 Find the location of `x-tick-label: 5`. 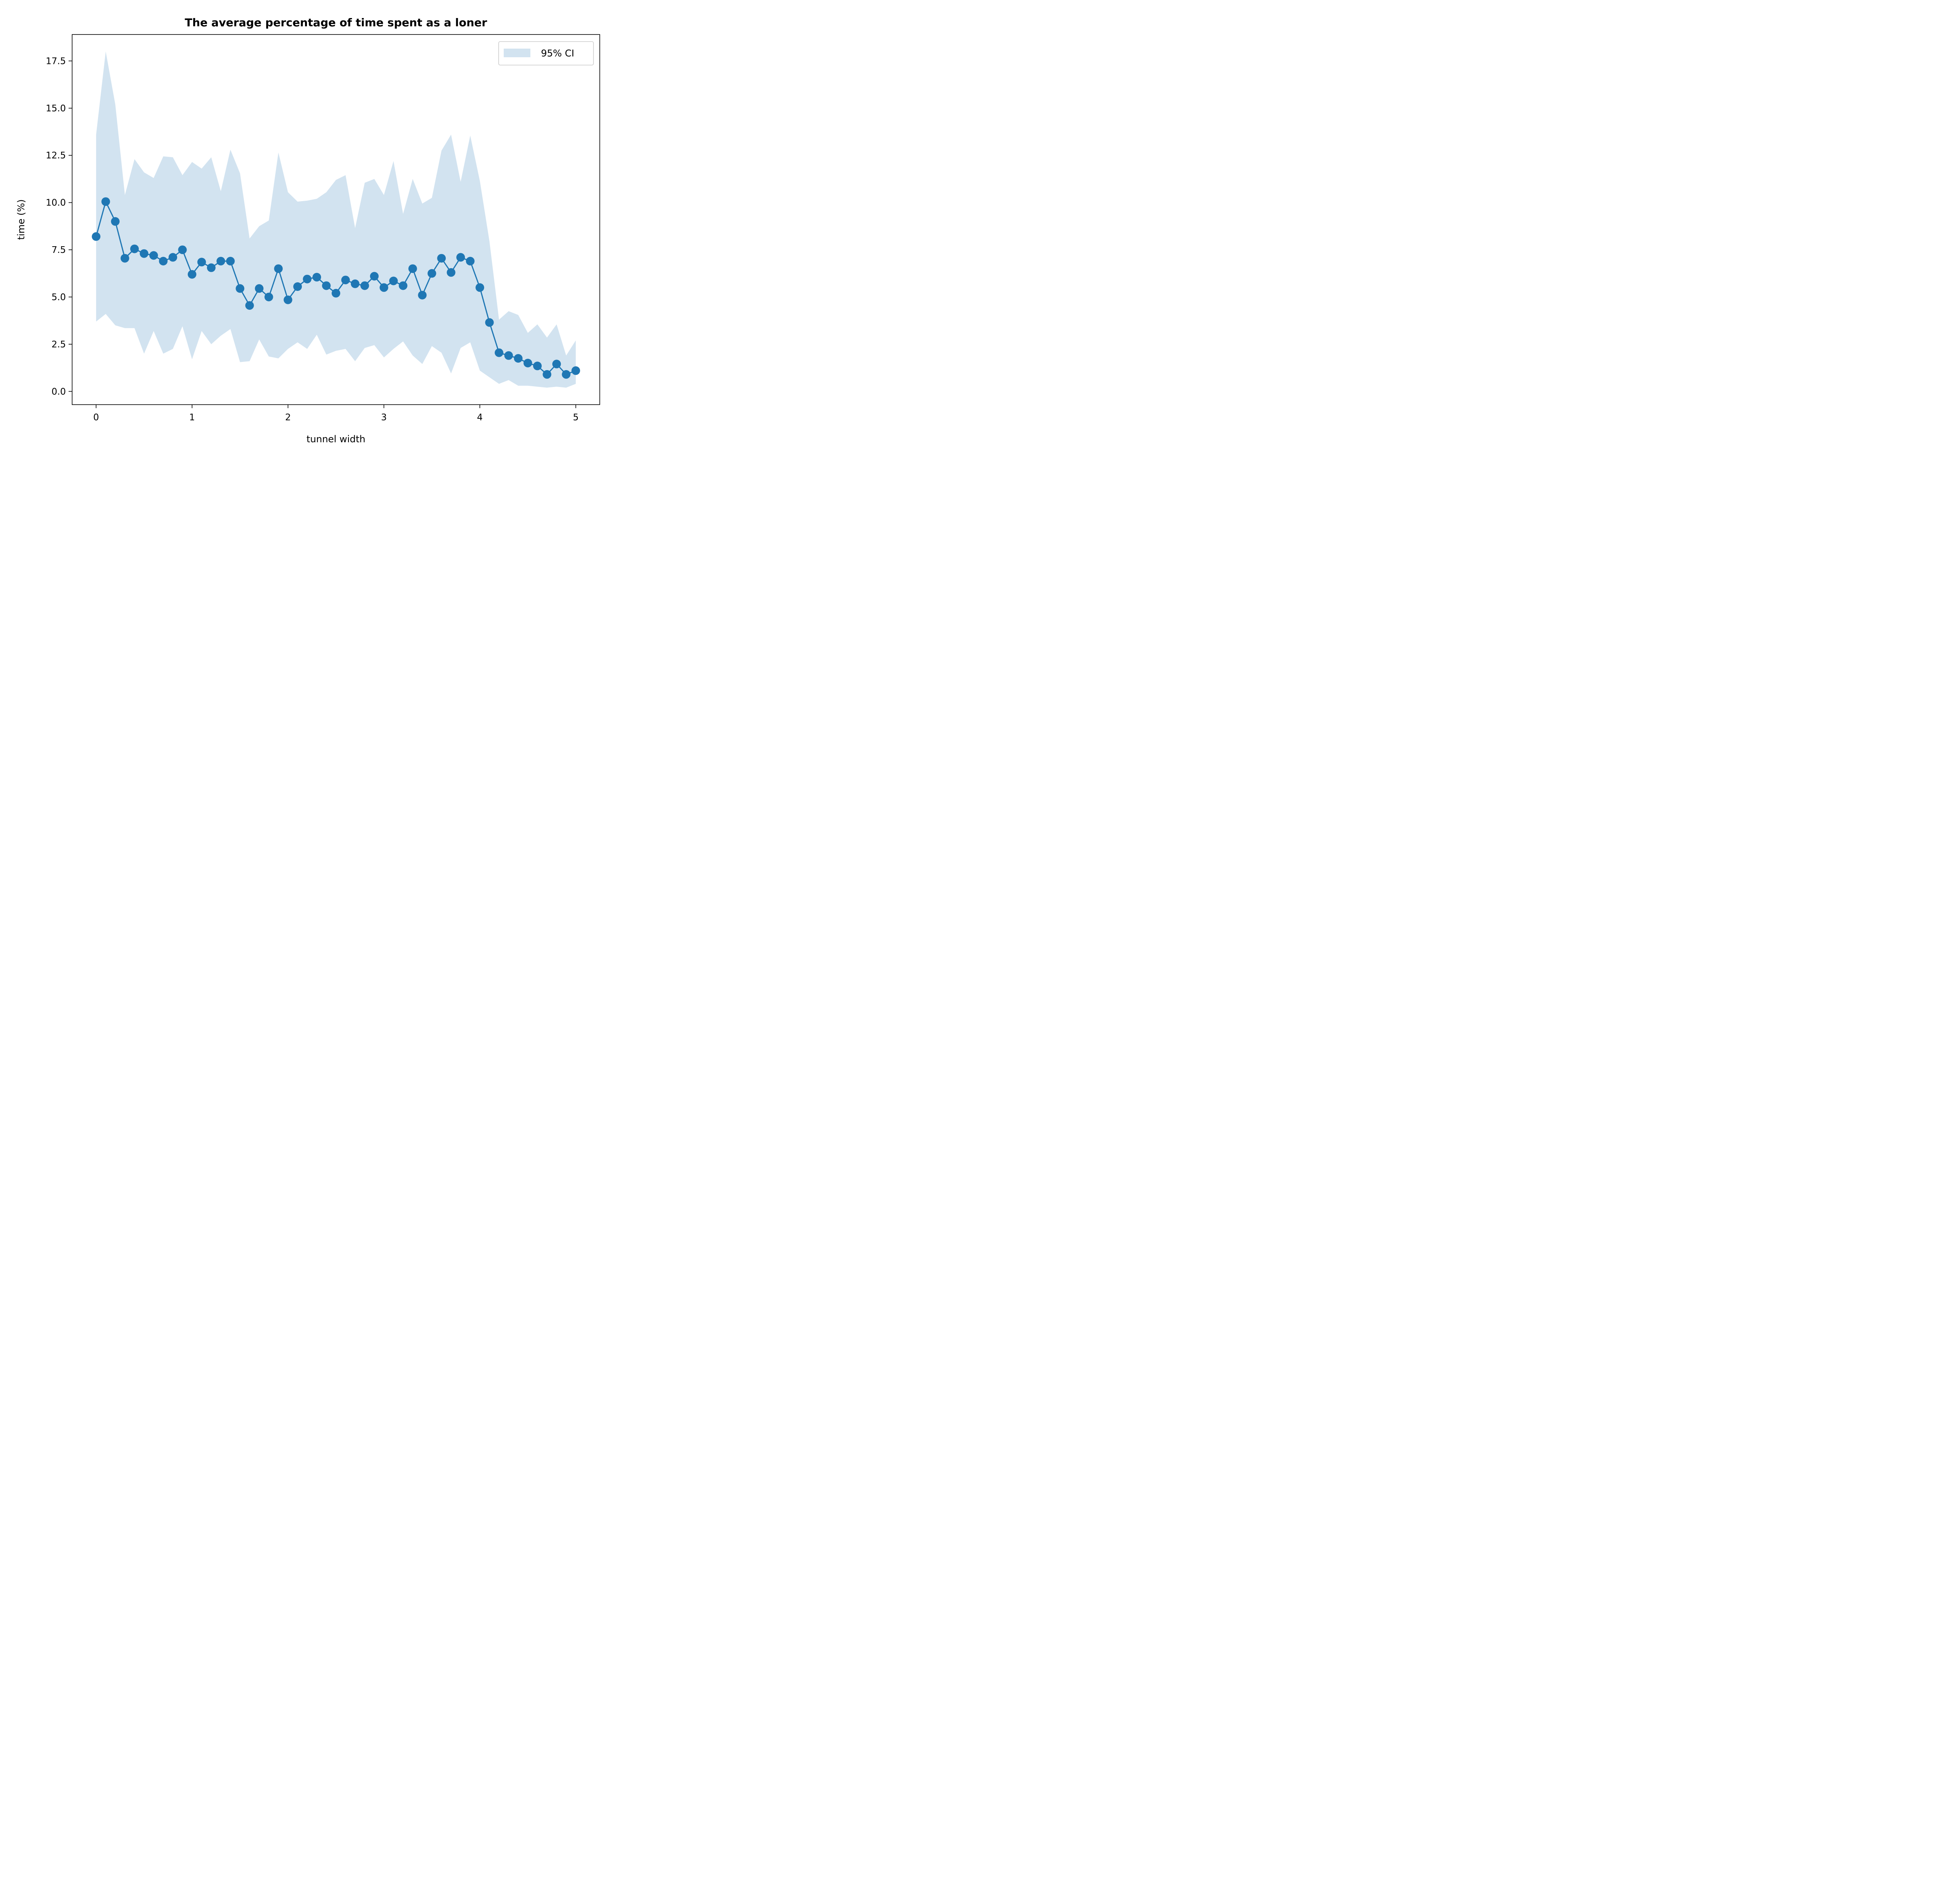

x-tick-label: 5 is located at coordinates (576, 417).